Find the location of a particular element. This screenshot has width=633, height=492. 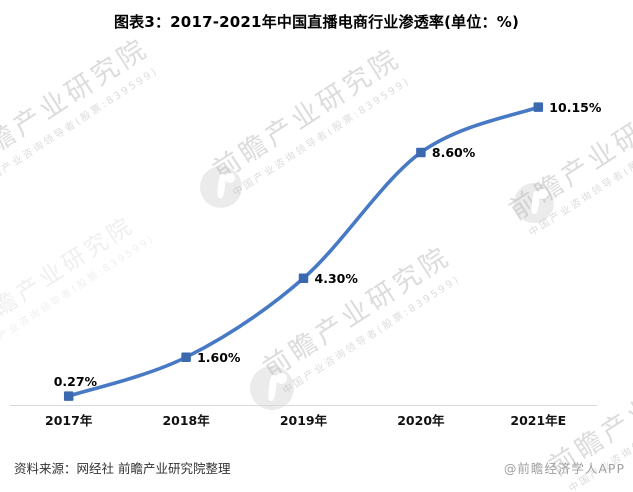

data-label: 8.60% is located at coordinates (453, 152).